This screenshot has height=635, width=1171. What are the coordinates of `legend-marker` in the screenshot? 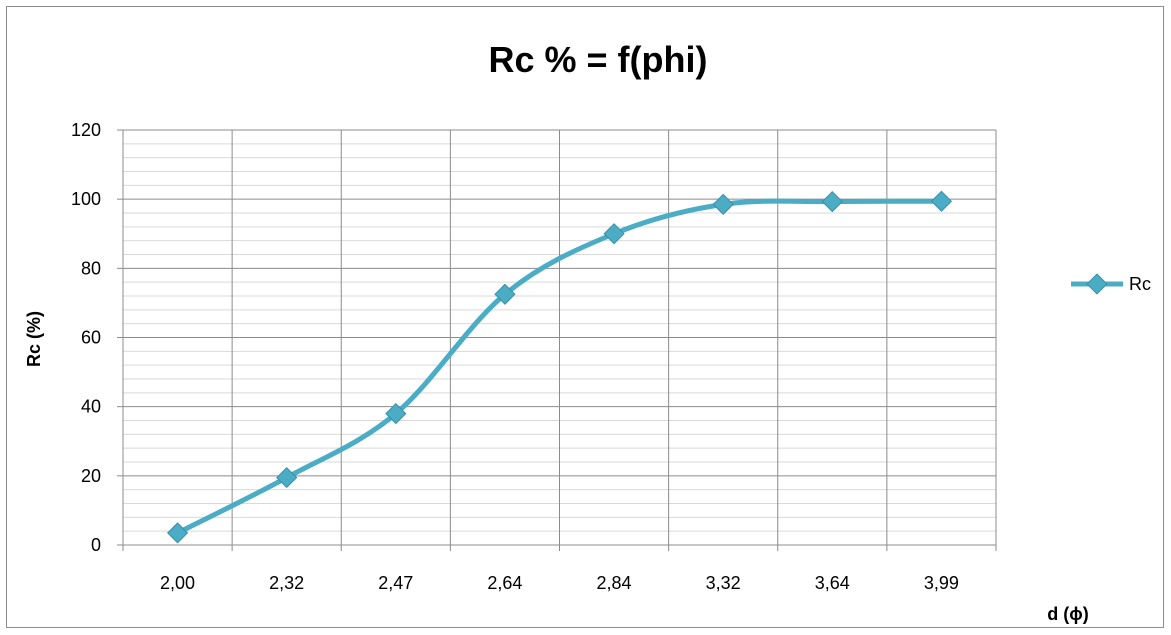 It's located at (1097, 284).